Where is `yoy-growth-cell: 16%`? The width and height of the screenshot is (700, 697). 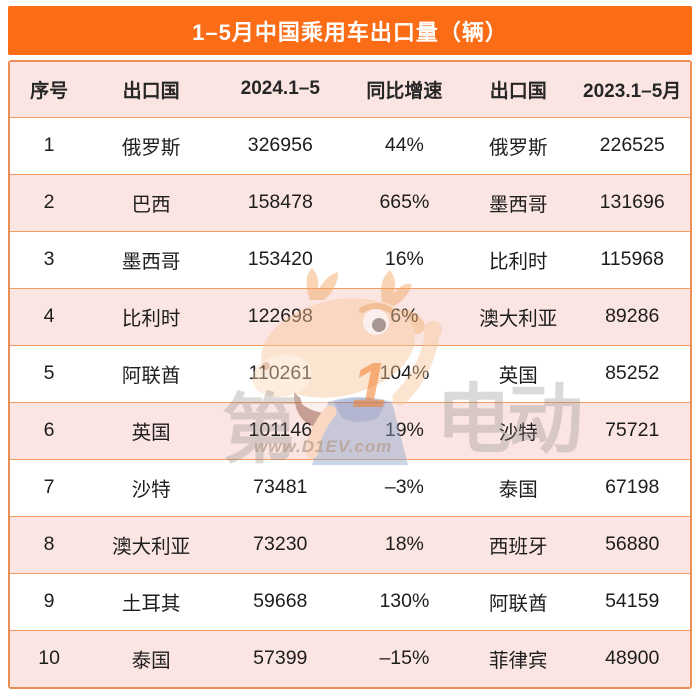 yoy-growth-cell: 16% is located at coordinates (404, 259).